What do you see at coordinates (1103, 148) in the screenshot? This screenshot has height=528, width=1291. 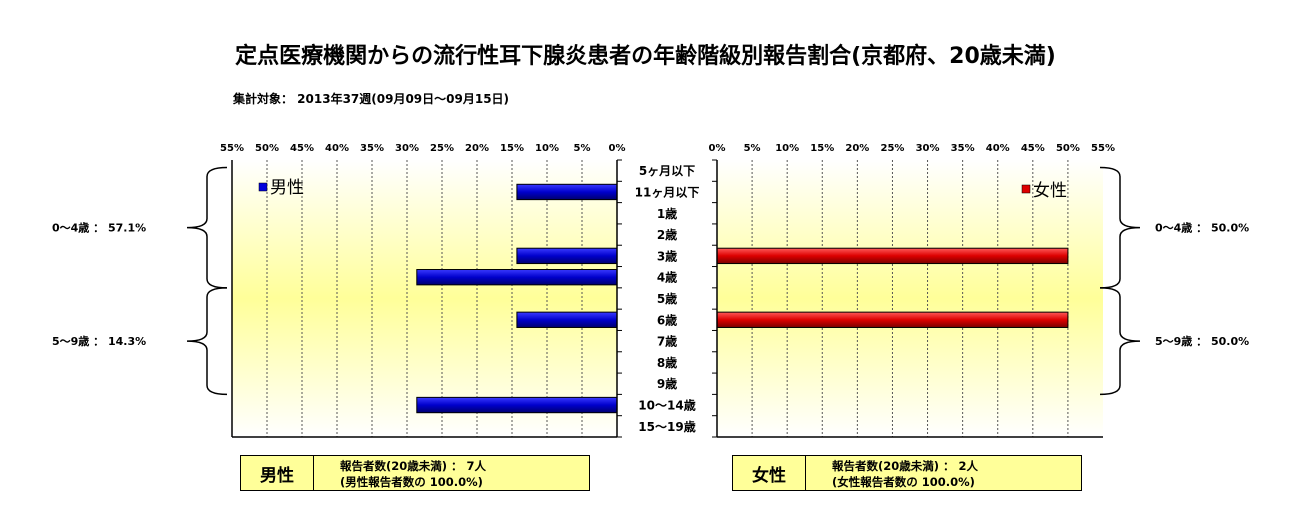 I see `female-x-tick-label: 55%` at bounding box center [1103, 148].